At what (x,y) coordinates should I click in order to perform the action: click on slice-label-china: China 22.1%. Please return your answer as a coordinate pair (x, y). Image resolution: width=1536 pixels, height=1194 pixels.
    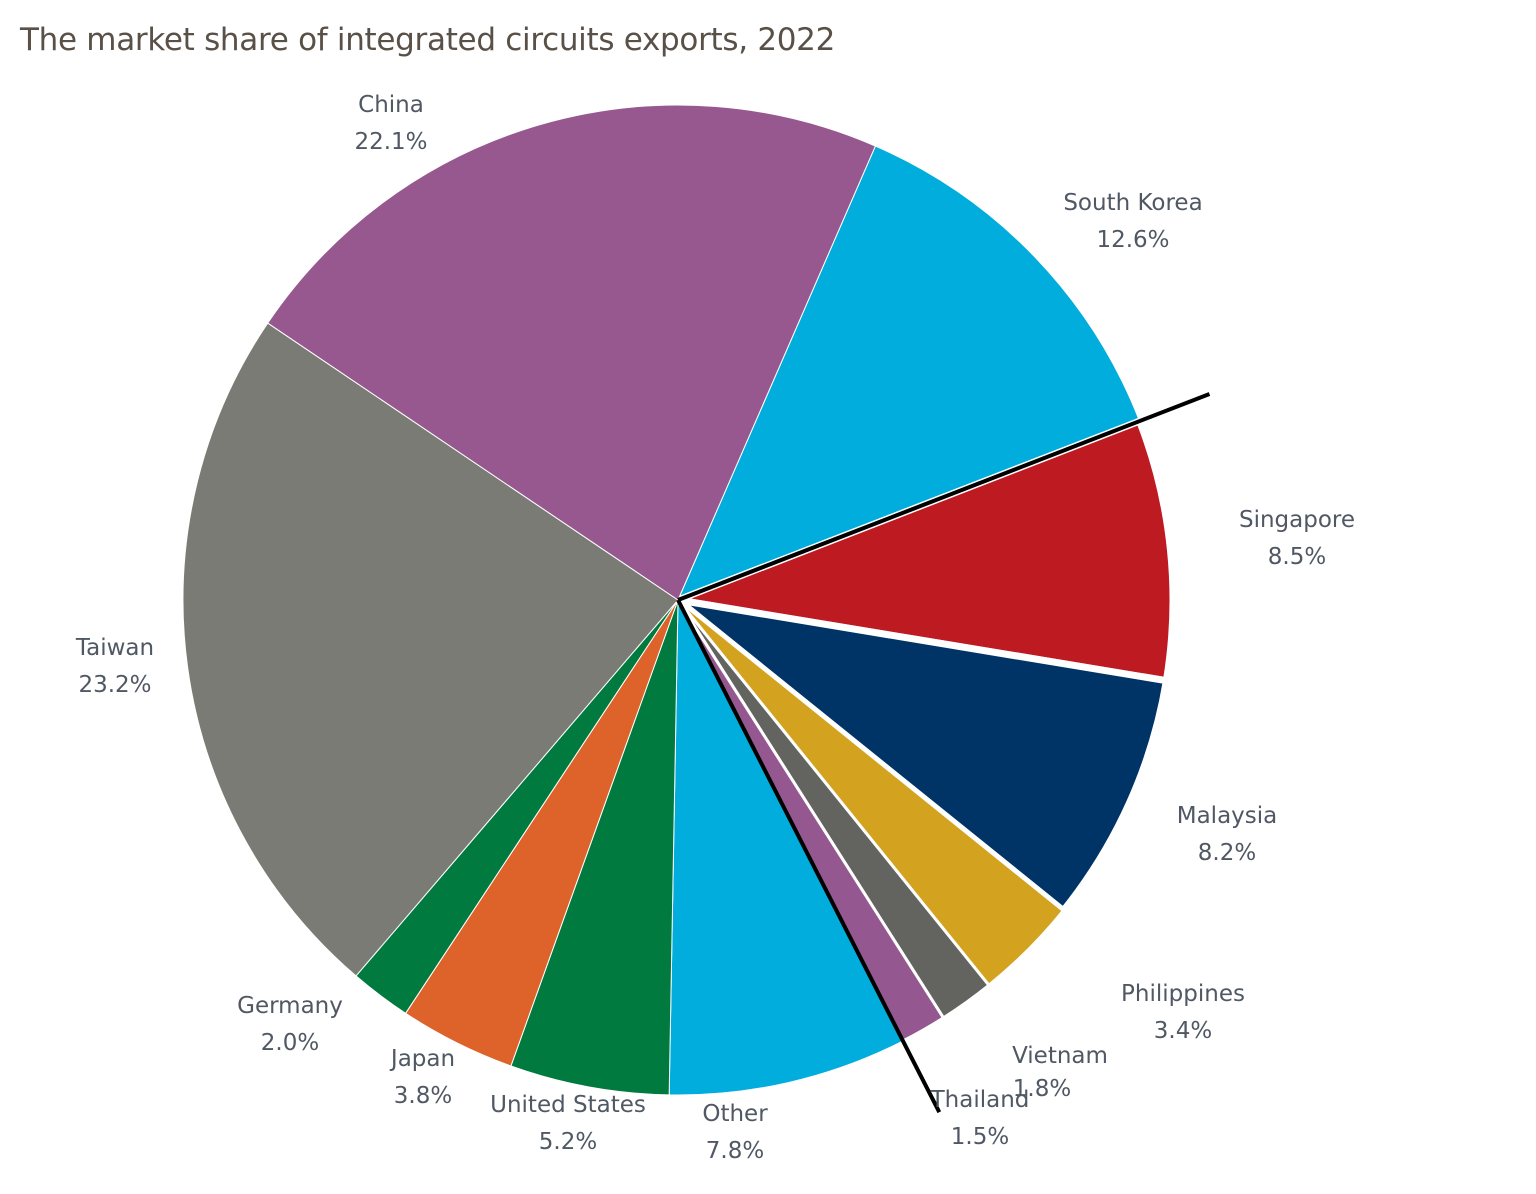
    Looking at the image, I should click on (390, 124).